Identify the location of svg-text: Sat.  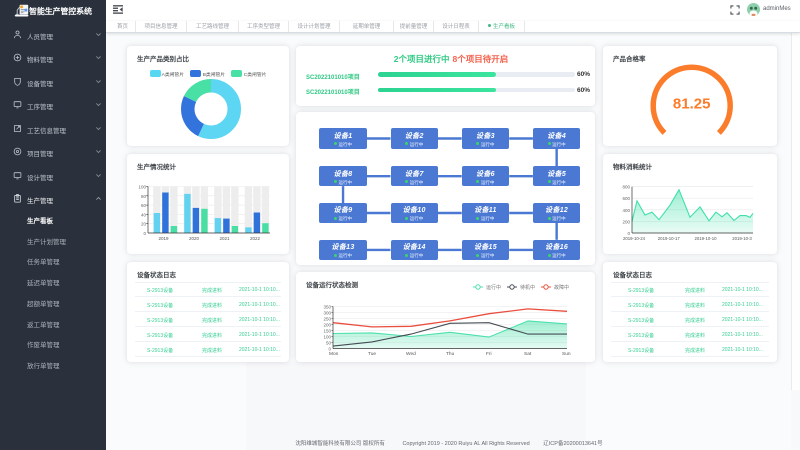
(528, 354).